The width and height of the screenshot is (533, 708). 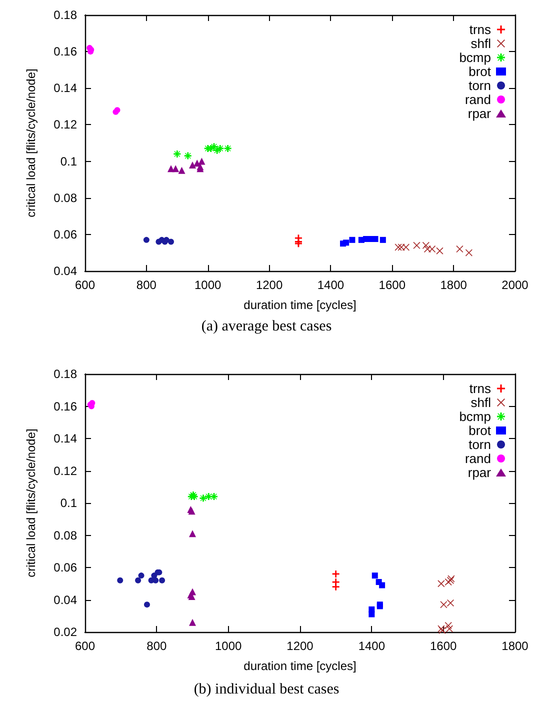 What do you see at coordinates (515, 285) in the screenshot?
I see `x-tick-label: 2000` at bounding box center [515, 285].